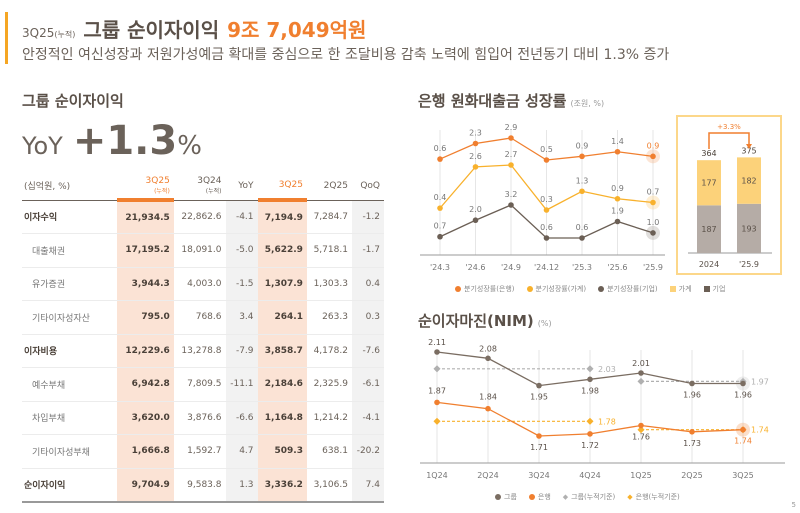 The height and width of the screenshot is (513, 800). What do you see at coordinates (437, 390) in the screenshot?
I see `data-label: 1.87` at bounding box center [437, 390].